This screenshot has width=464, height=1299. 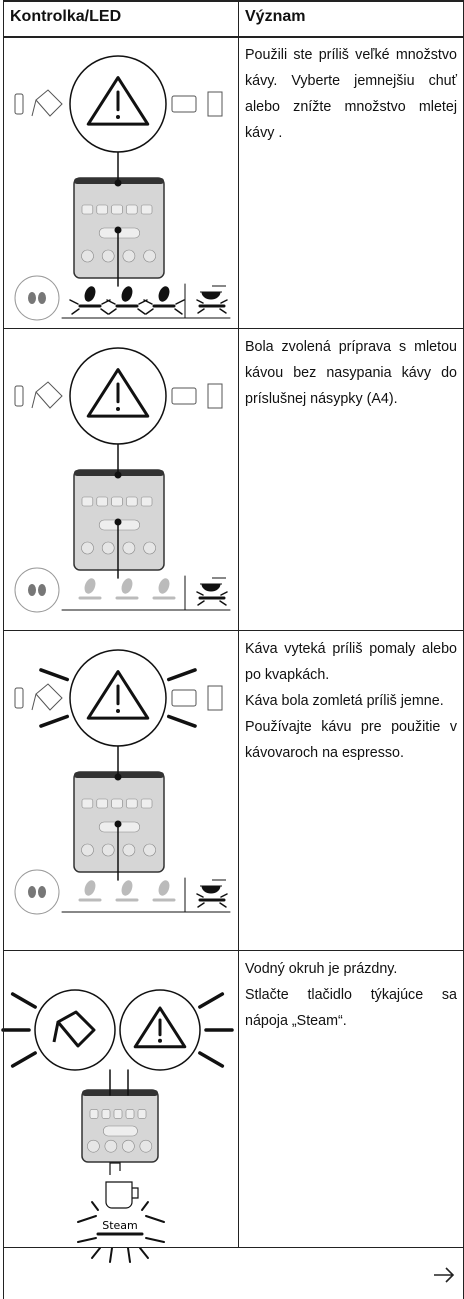 I want to click on header-cell: Kontrolka/LED, so click(x=66, y=16).